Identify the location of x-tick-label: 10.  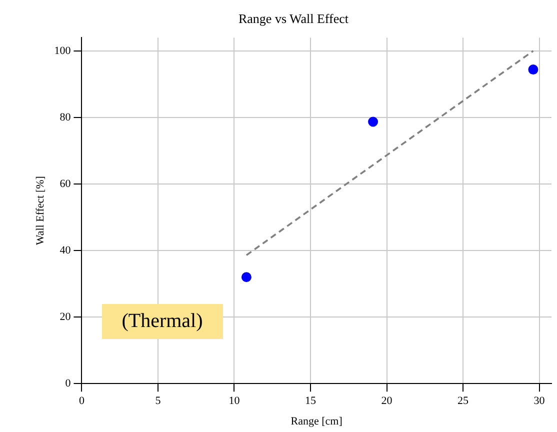
(234, 401).